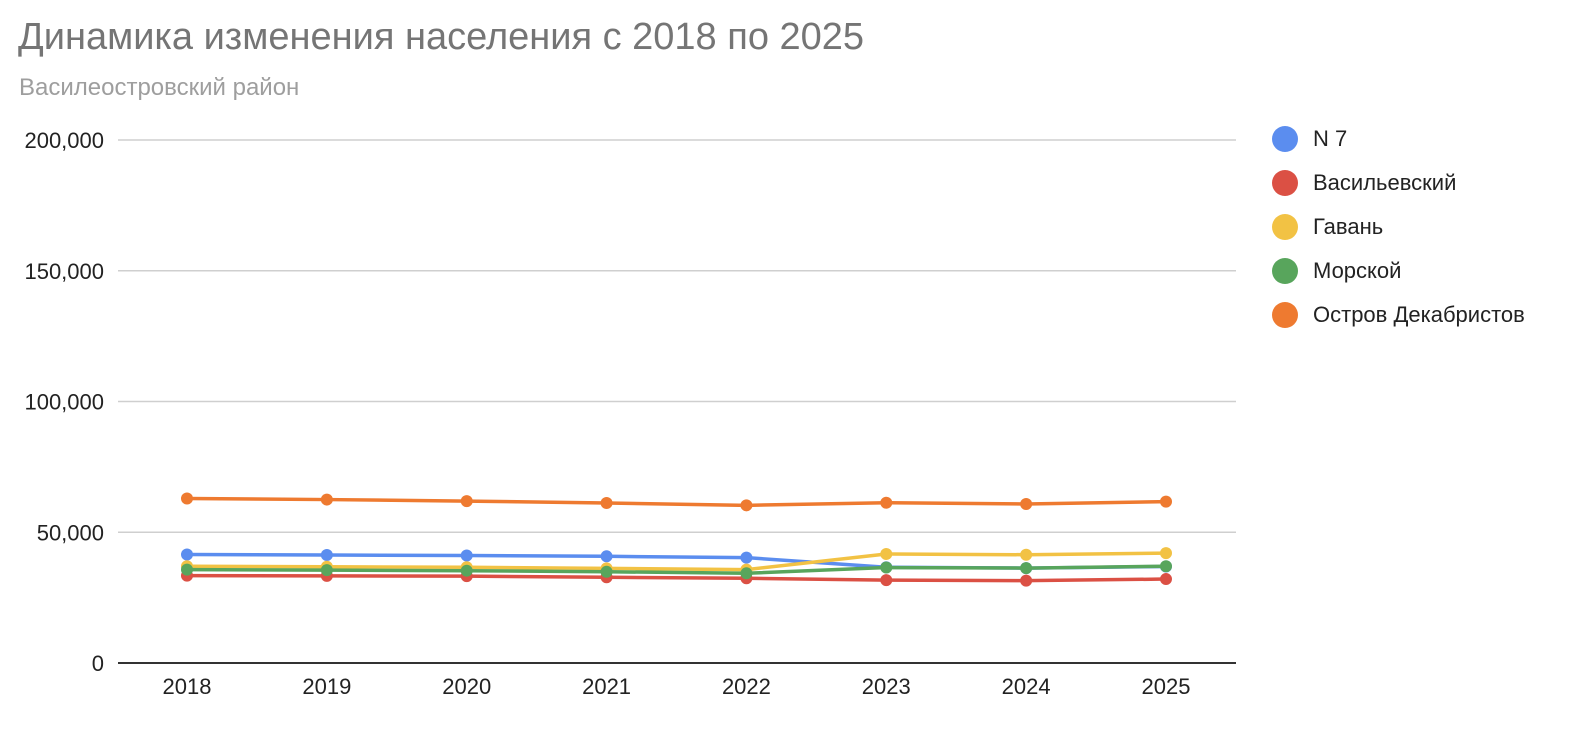 Image resolution: width=1584 pixels, height=732 pixels. What do you see at coordinates (886, 686) in the screenshot?
I see `x-tick-label: 2023` at bounding box center [886, 686].